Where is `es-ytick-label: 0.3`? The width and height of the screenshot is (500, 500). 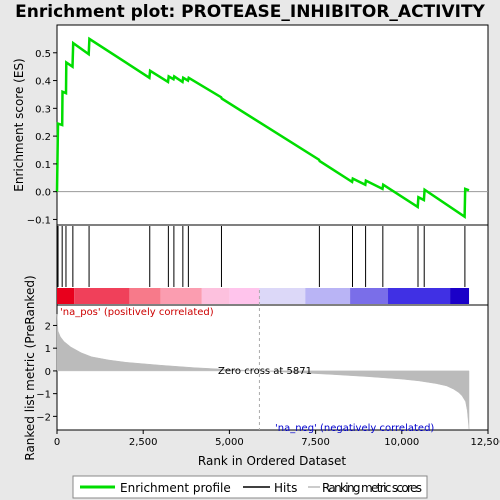
es-ytick-label: 0.3 is located at coordinates (43, 109).